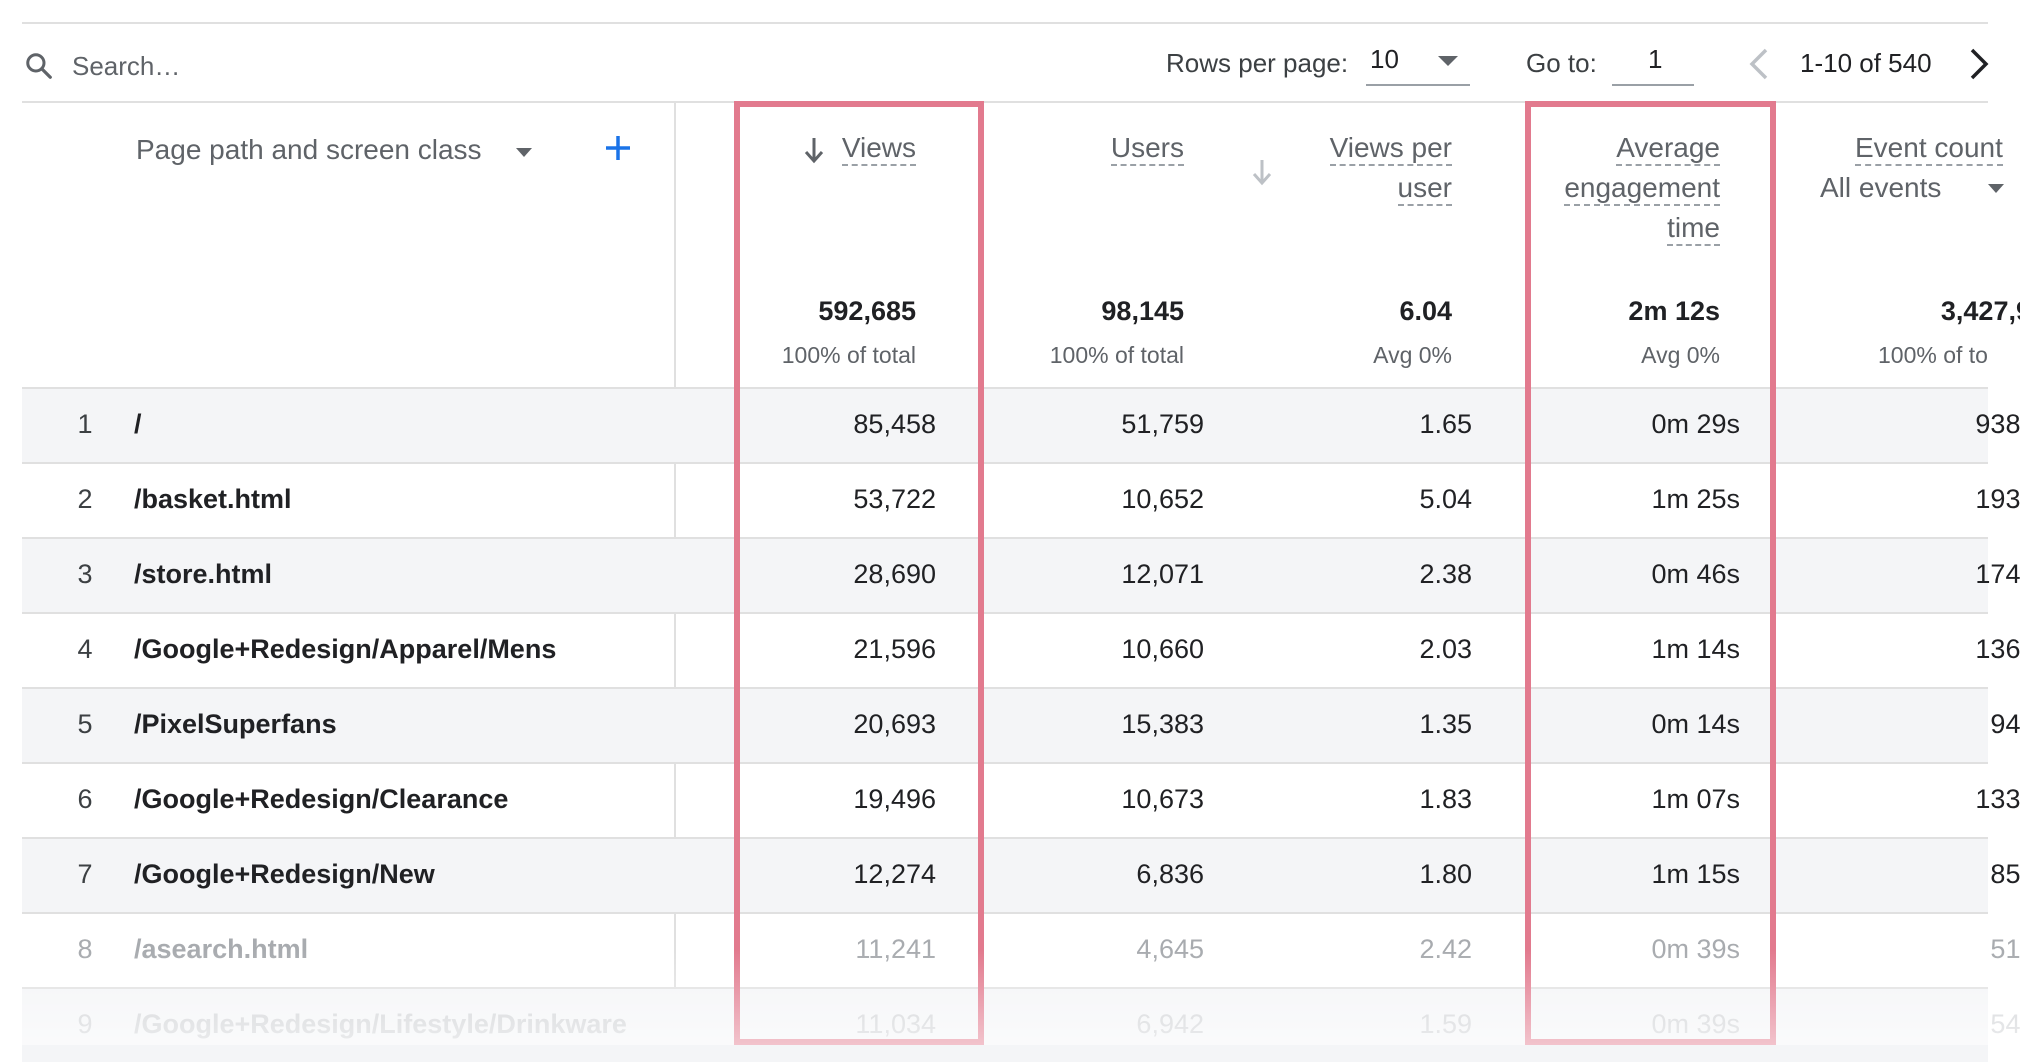  What do you see at coordinates (524, 152) in the screenshot?
I see `dimension-dropdown-icon` at bounding box center [524, 152].